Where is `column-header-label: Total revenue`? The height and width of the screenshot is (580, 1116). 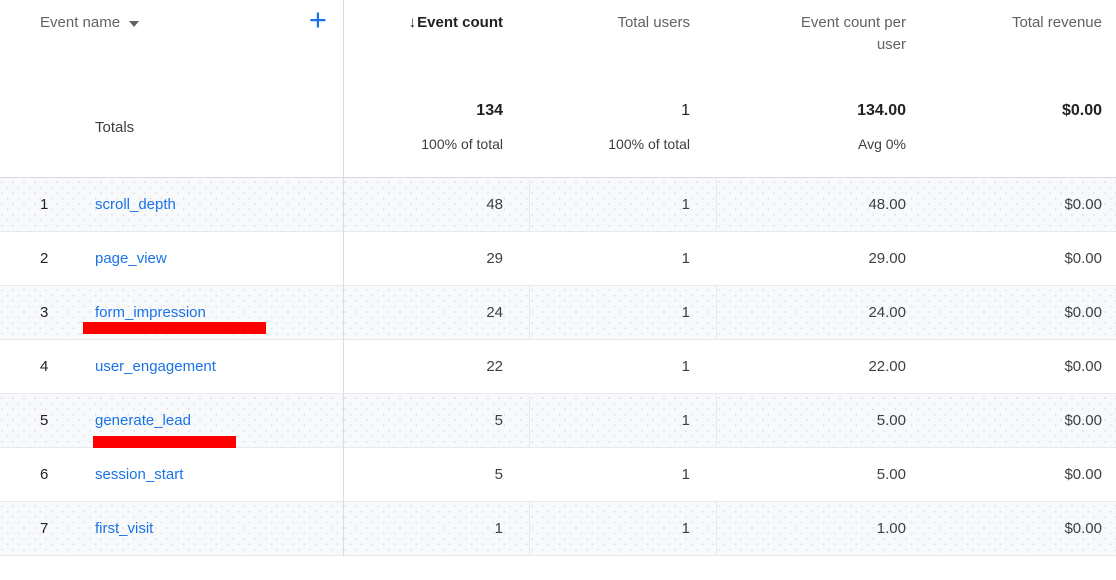
column-header-label: Total revenue is located at coordinates (1056, 22).